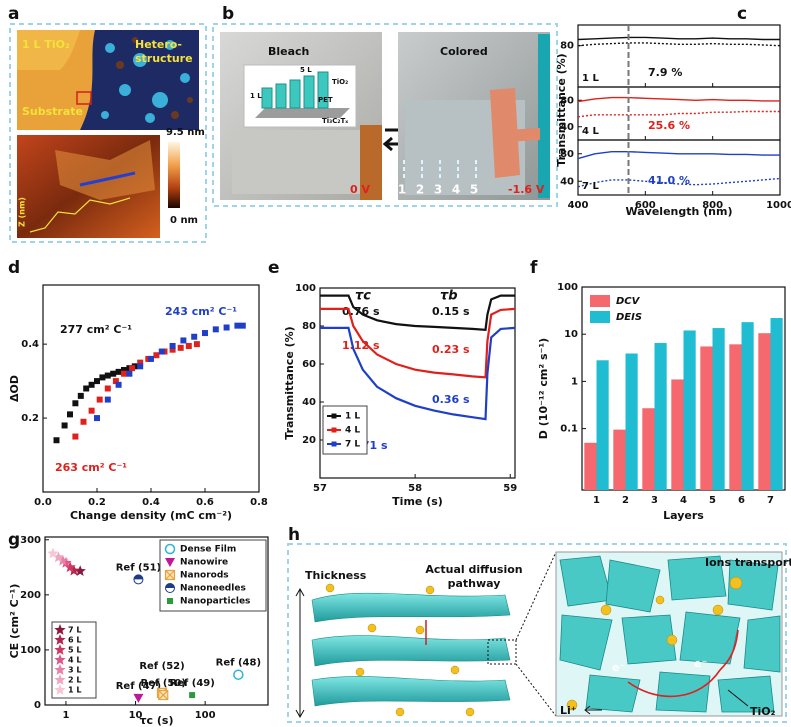 This screenshot has height=727, width=791. What do you see at coordinates (107, 179) in the screenshot?
I see `profile-line` at bounding box center [107, 179].